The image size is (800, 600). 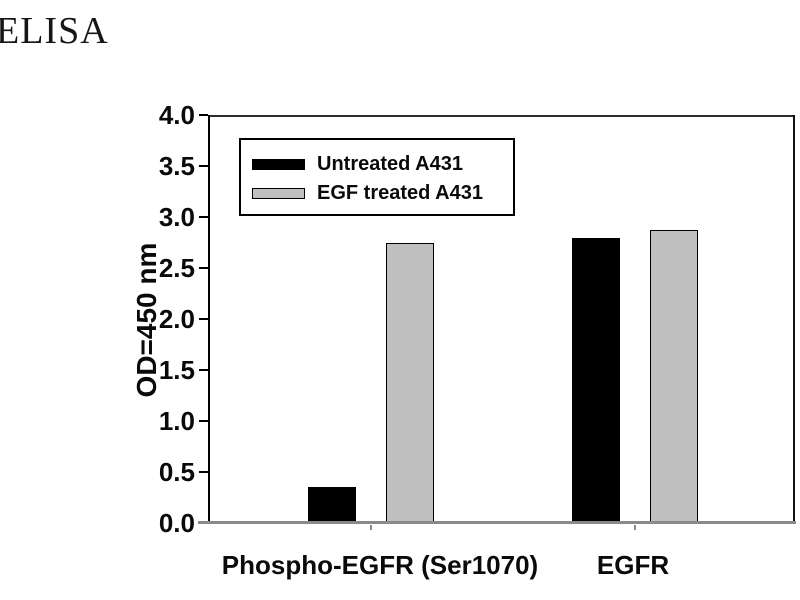 I want to click on legend-item: EGF treated A431, so click(x=382, y=193).